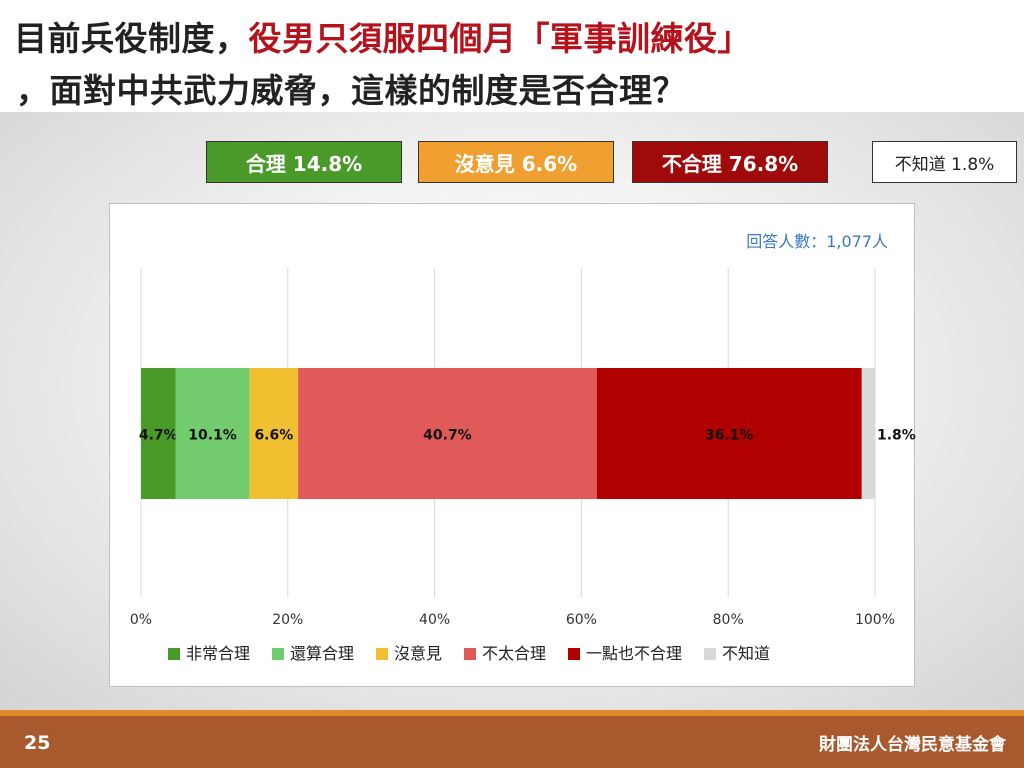 The image size is (1024, 768). What do you see at coordinates (434, 620) in the screenshot?
I see `x-tick-label: 40%` at bounding box center [434, 620].